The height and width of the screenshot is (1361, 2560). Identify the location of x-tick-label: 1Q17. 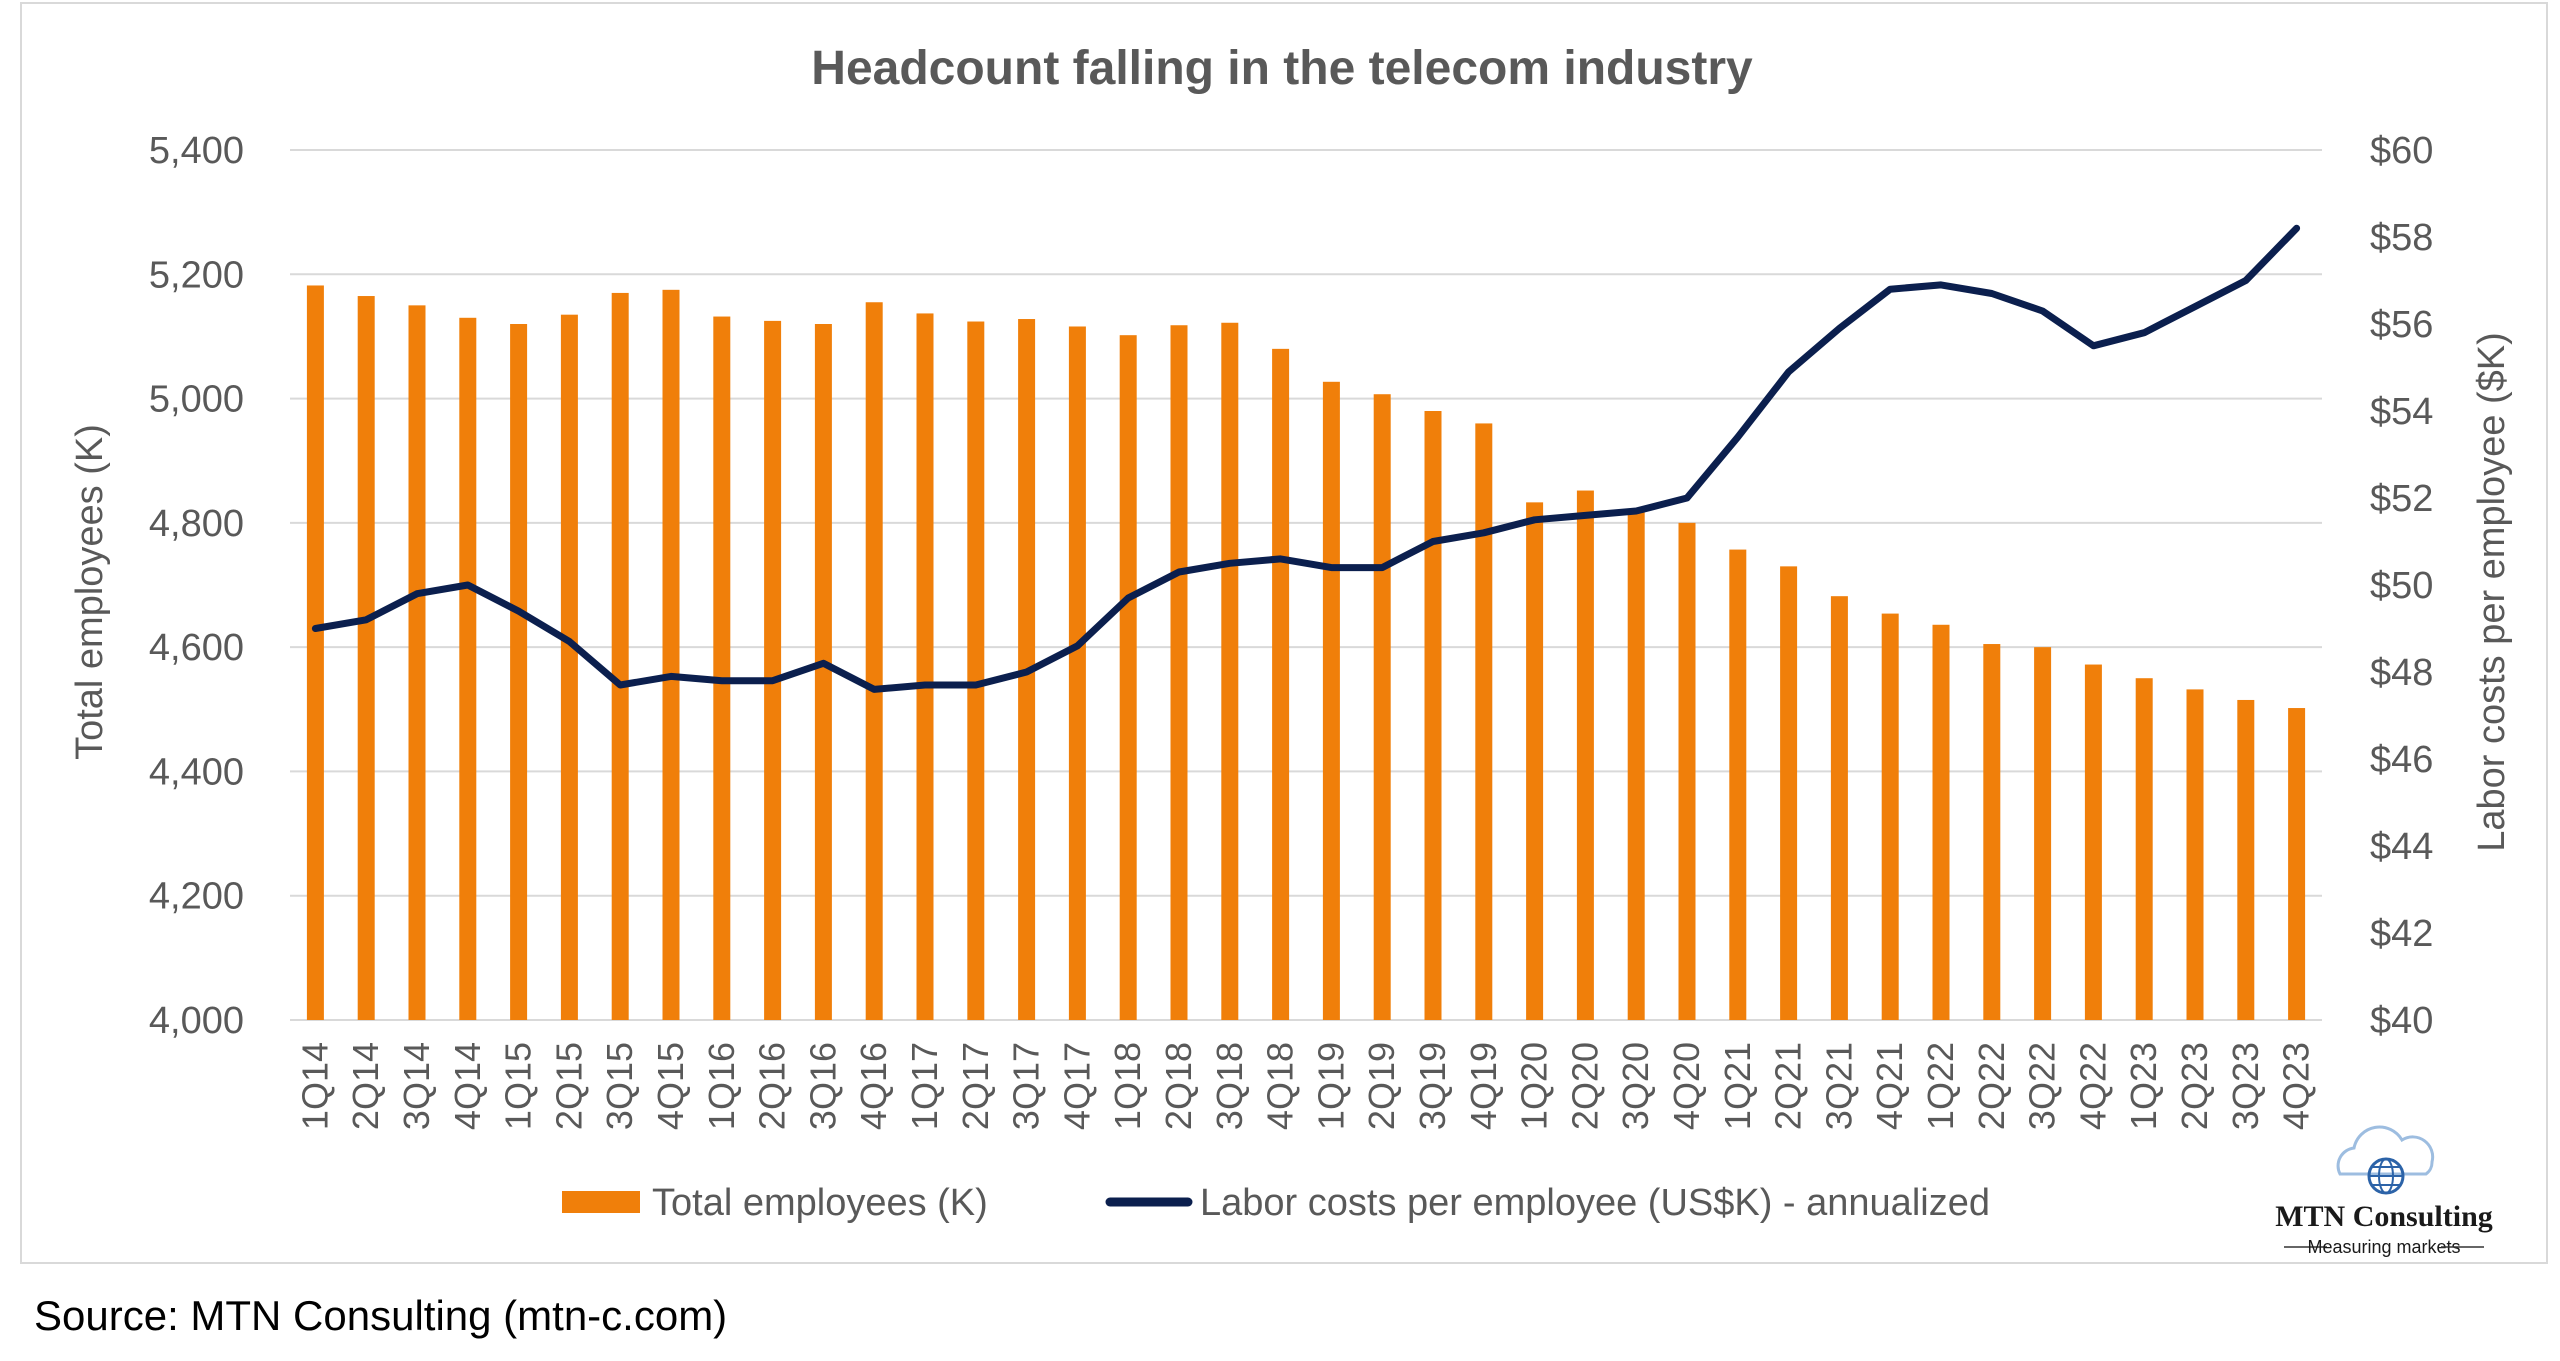
(924, 1086).